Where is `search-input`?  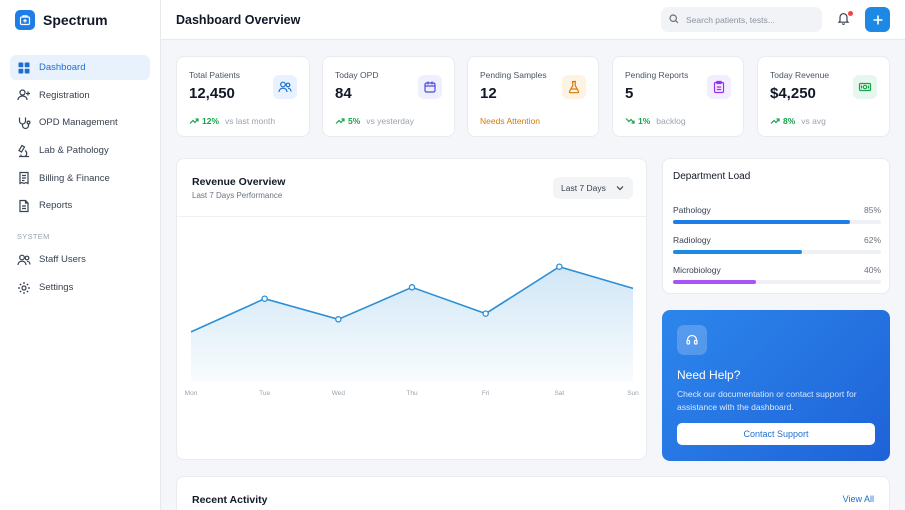 search-input is located at coordinates (746, 19).